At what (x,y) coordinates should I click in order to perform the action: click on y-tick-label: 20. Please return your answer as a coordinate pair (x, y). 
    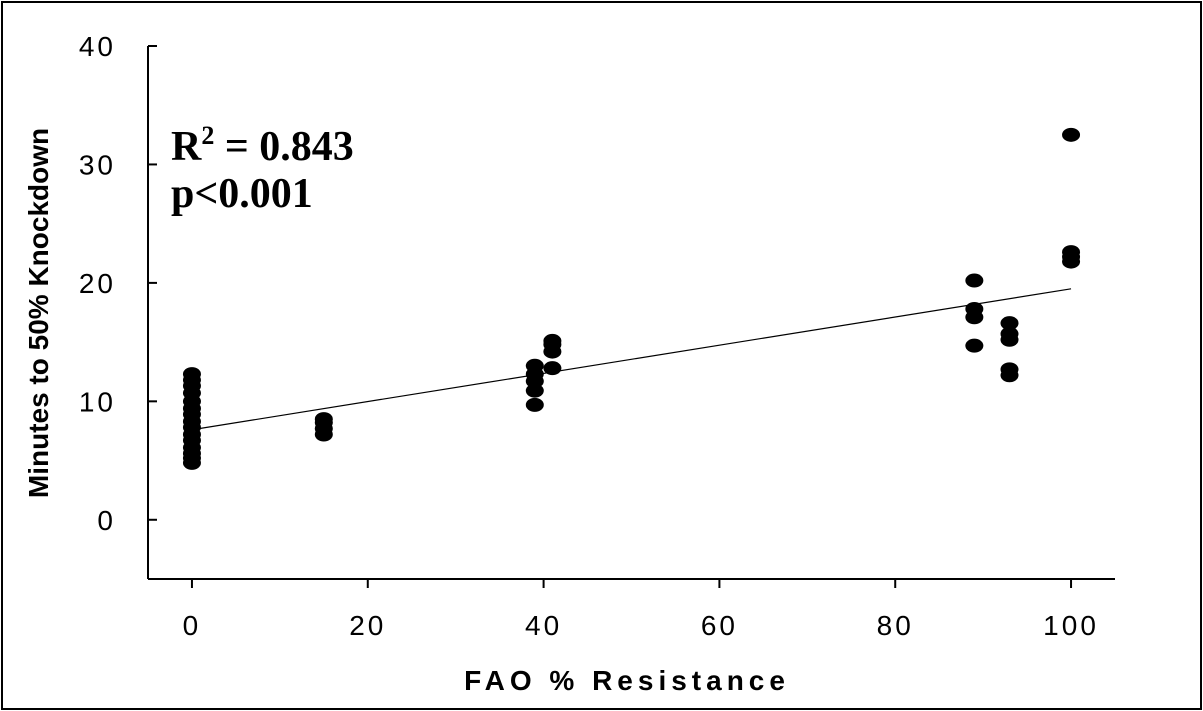
    Looking at the image, I should click on (97, 283).